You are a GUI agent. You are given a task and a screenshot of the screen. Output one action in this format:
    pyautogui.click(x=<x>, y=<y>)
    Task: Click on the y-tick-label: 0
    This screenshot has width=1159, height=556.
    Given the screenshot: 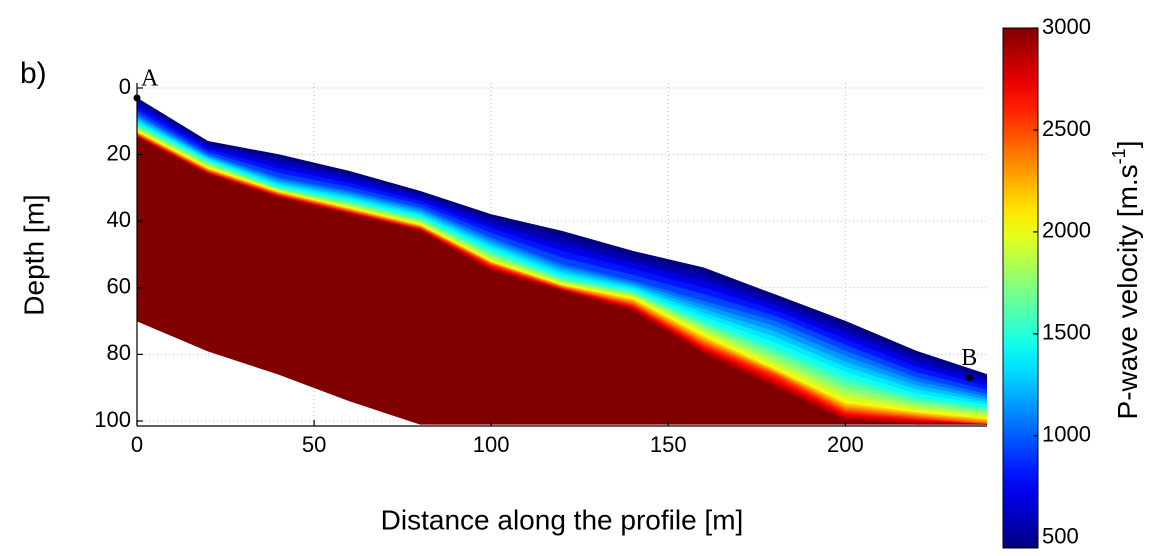 What is the action you would take?
    pyautogui.click(x=125, y=86)
    